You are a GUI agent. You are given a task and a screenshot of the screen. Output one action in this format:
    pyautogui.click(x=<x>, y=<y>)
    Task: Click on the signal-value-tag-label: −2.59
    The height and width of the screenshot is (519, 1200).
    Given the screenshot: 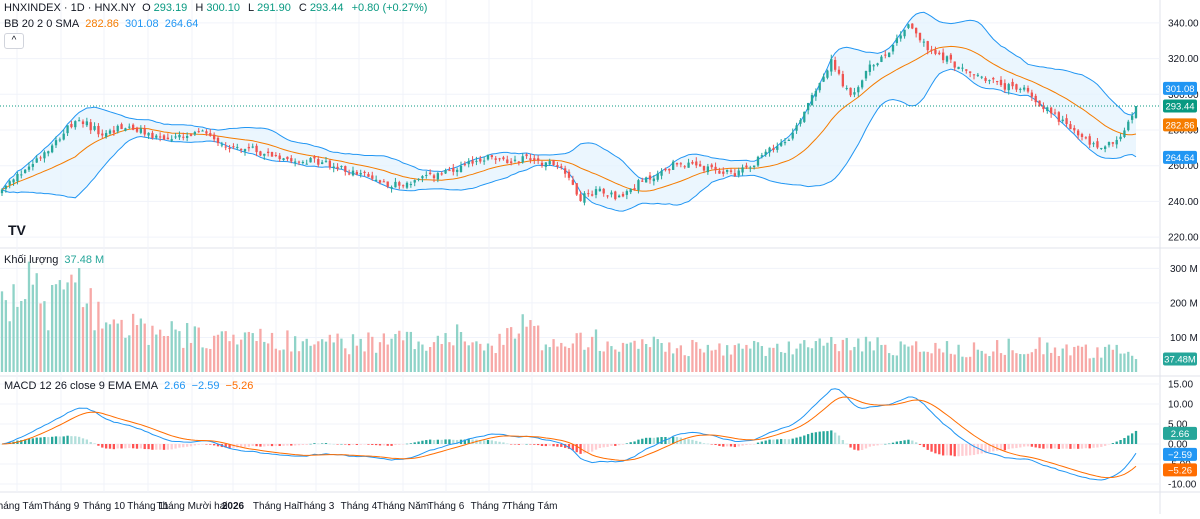 What is the action you would take?
    pyautogui.click(x=1180, y=455)
    